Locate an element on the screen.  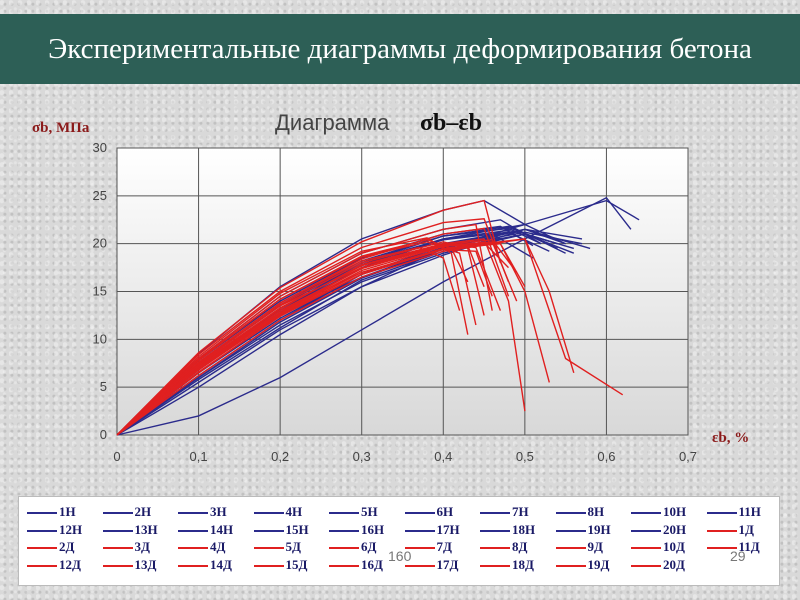
legend-label: 3Д is located at coordinates (142, 546).